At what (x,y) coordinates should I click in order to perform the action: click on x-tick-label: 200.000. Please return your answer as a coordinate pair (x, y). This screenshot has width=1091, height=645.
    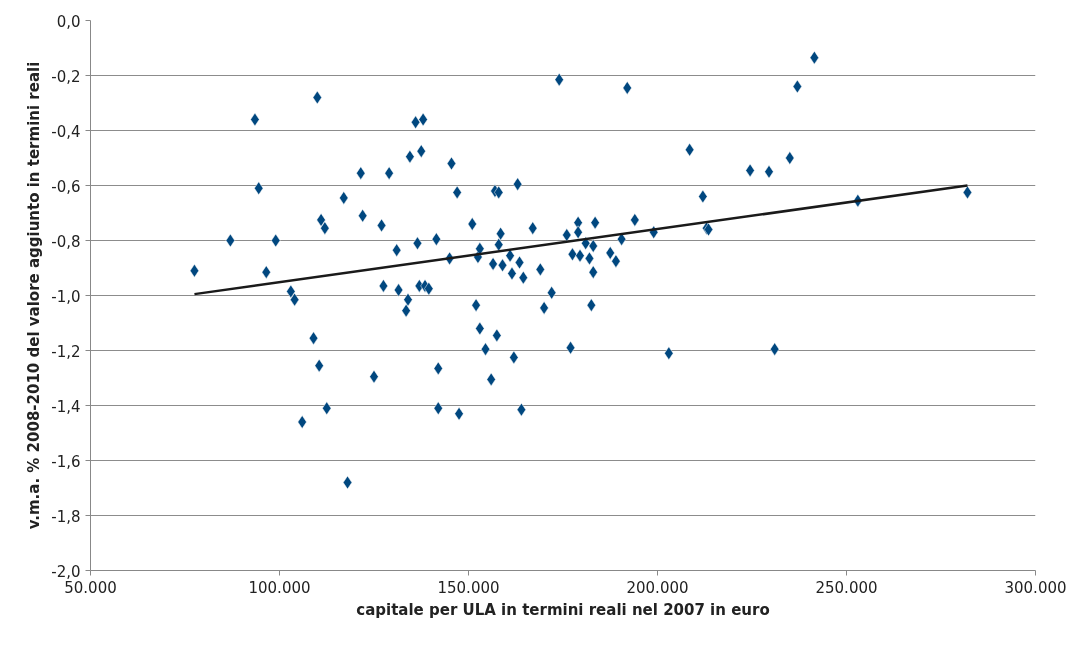
    Looking at the image, I should click on (657, 587).